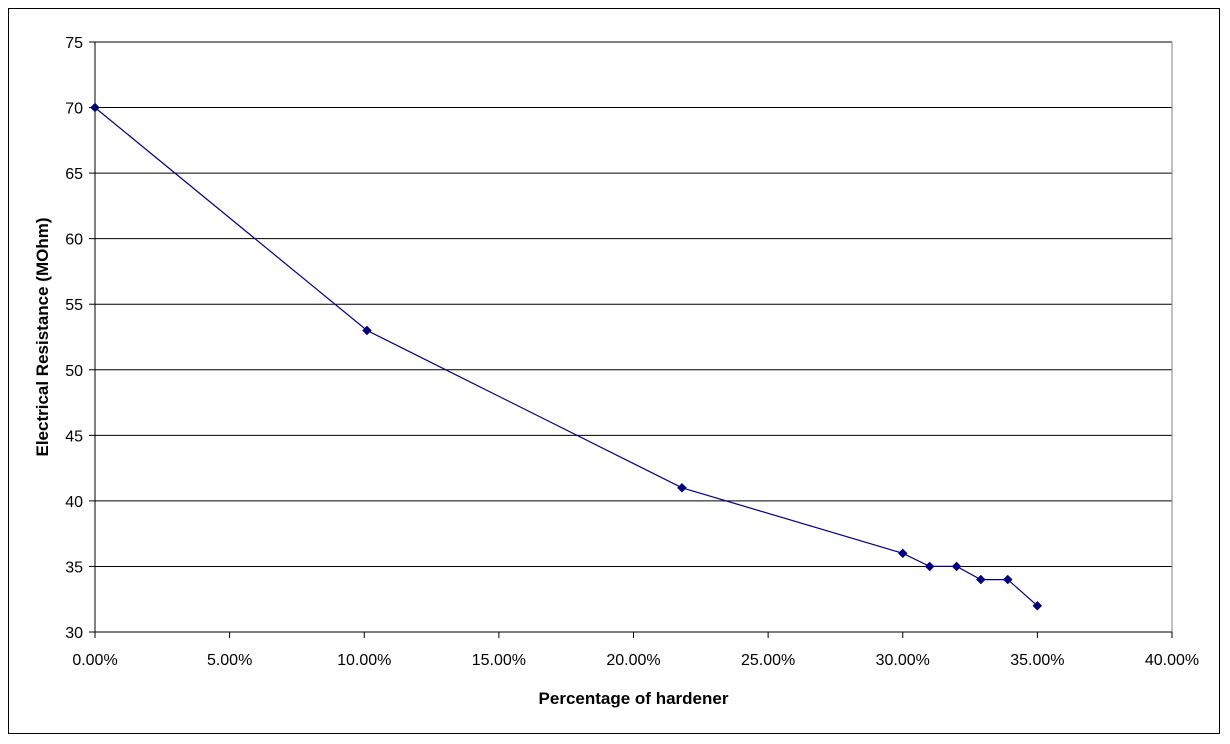 The image size is (1230, 744). I want to click on x-tick-label-0: 0.00%, so click(94, 660).